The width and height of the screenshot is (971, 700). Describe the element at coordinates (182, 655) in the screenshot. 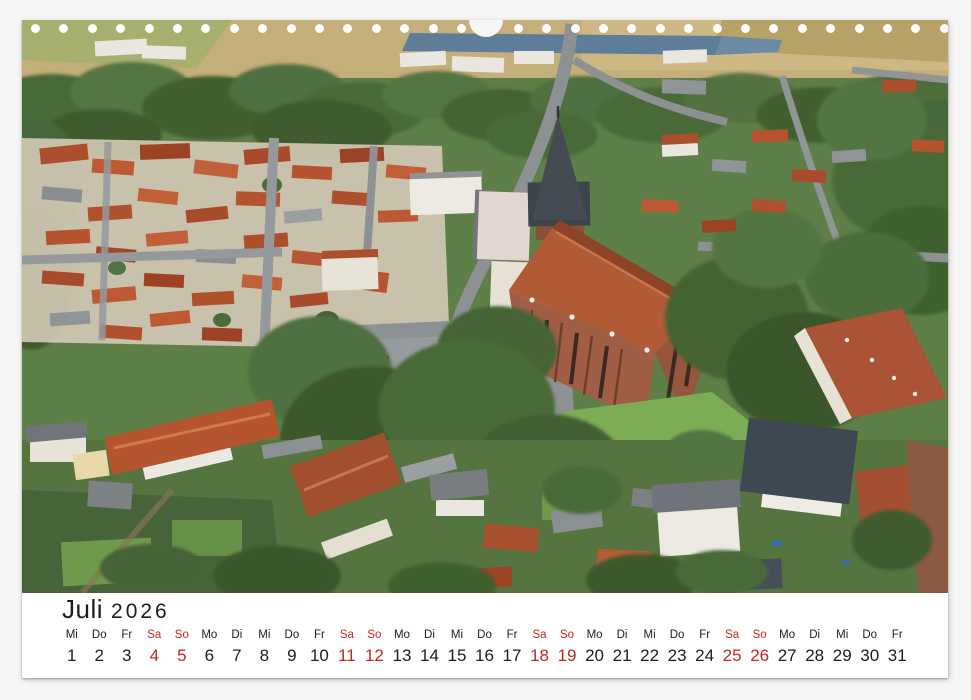

I see `date-number: 5` at that location.